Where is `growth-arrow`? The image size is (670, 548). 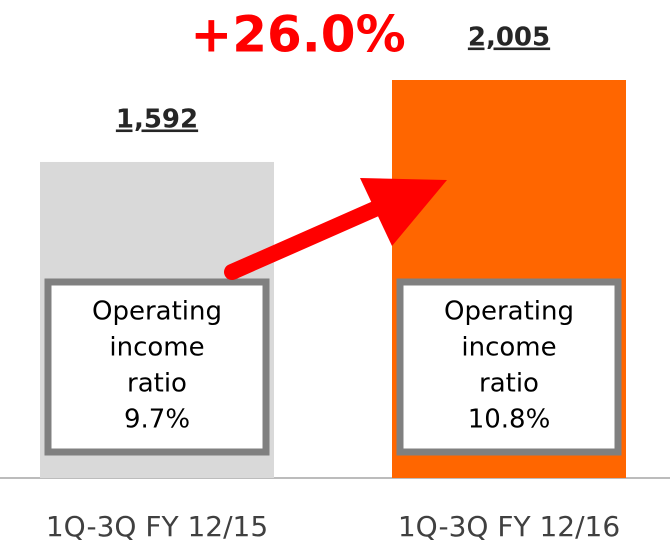 growth-arrow is located at coordinates (335, 229).